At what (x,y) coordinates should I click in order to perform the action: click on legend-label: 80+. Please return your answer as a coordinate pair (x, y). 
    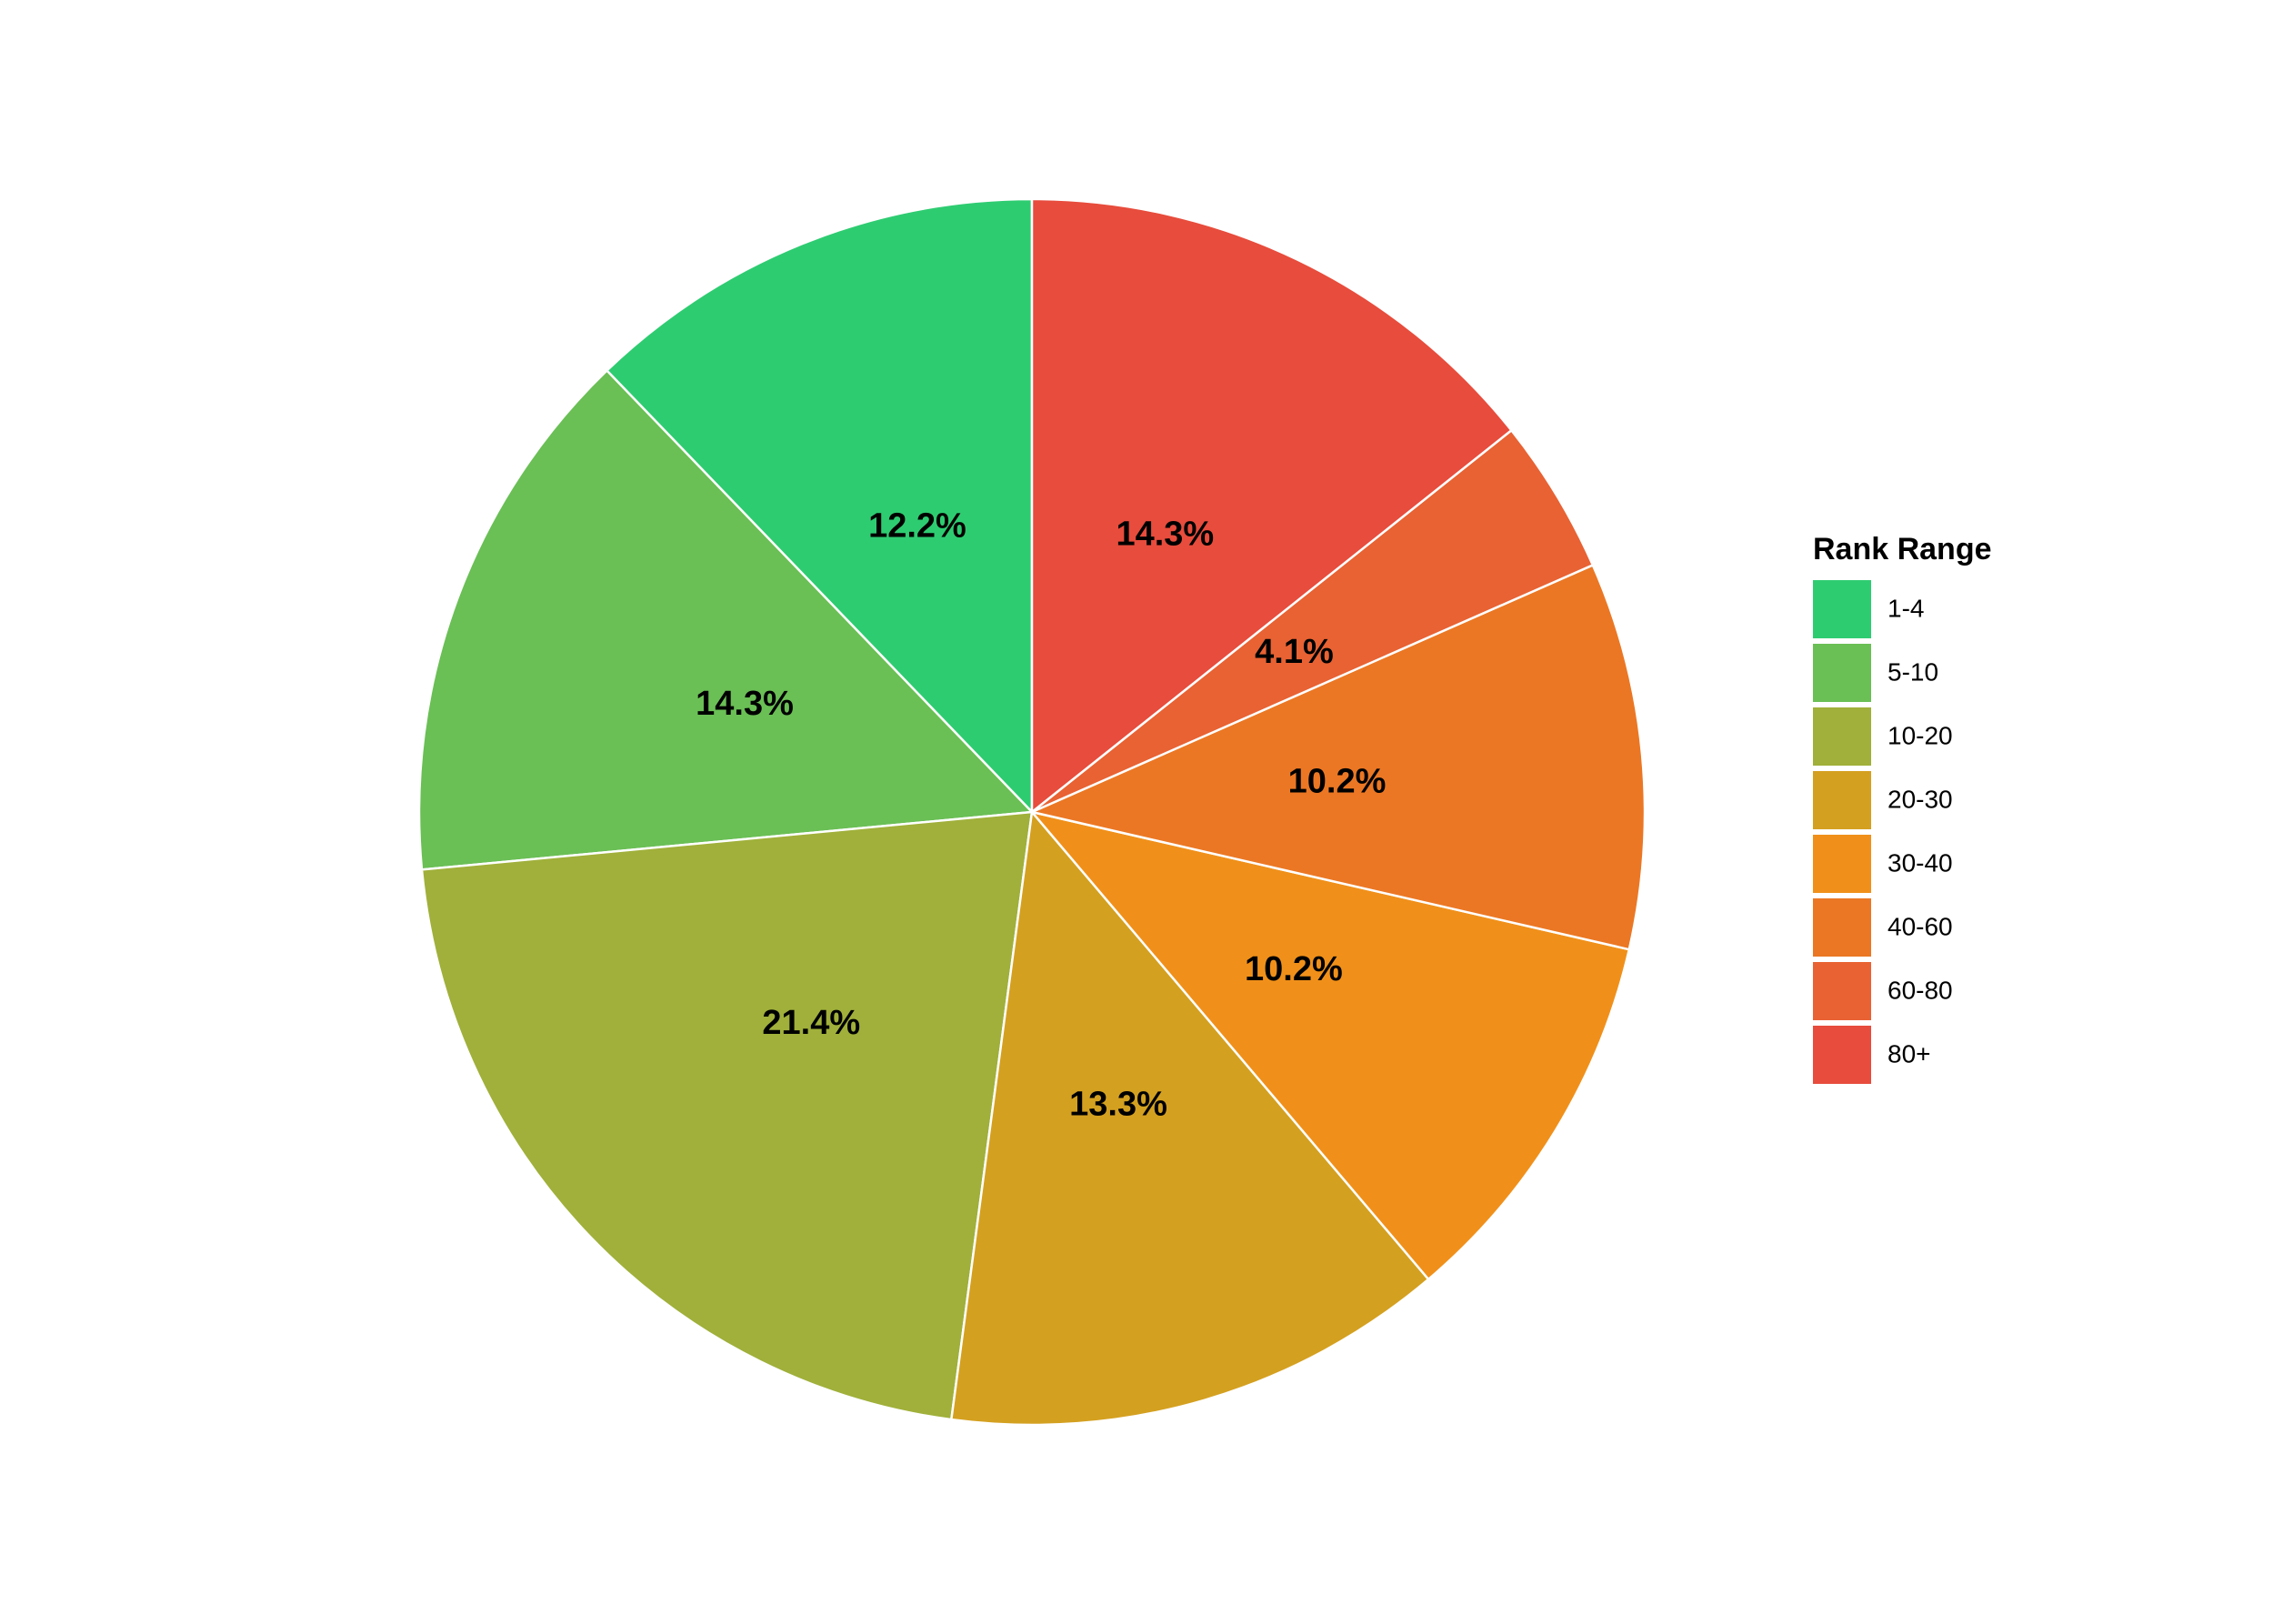
    Looking at the image, I should click on (1909, 1053).